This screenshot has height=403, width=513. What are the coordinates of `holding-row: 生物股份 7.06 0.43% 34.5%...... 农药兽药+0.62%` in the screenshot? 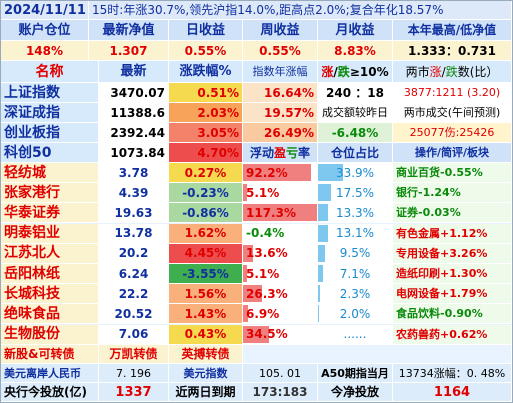 It's located at (256, 334).